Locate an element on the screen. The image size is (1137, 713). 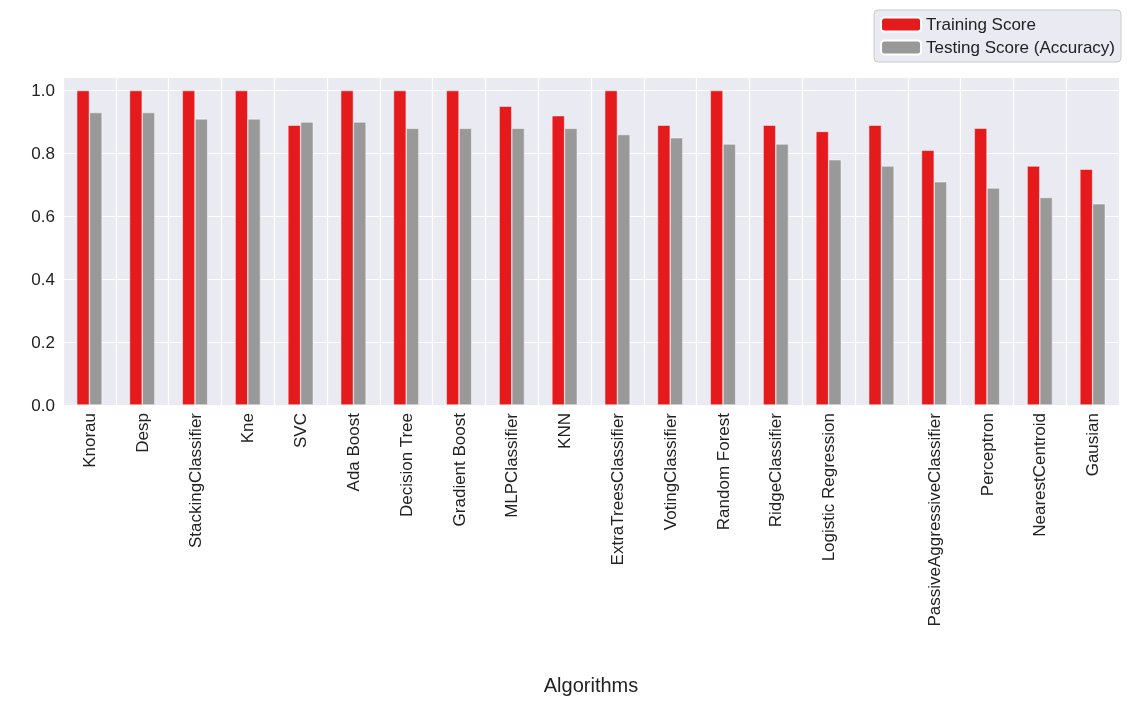
x-tick-label: Knorau is located at coordinates (89, 440).